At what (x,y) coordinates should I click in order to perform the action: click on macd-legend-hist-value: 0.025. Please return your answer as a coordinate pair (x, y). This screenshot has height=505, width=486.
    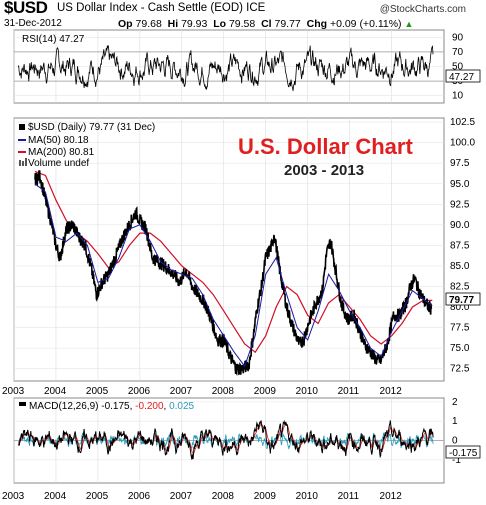
    Looking at the image, I should click on (181, 406).